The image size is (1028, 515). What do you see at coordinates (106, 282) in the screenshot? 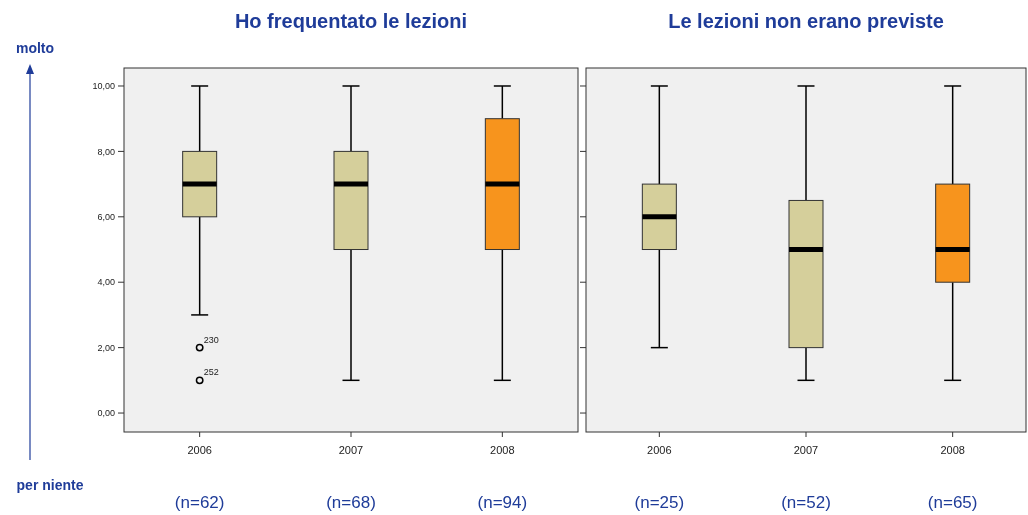
I see `y-tick-label: 4,00` at bounding box center [106, 282].